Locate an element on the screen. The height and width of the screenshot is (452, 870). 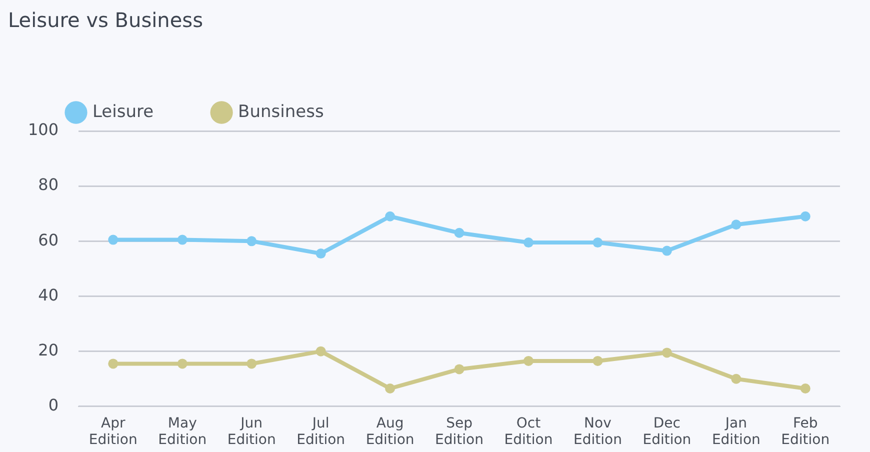
x-tick-label: Jul Edition is located at coordinates (321, 431).